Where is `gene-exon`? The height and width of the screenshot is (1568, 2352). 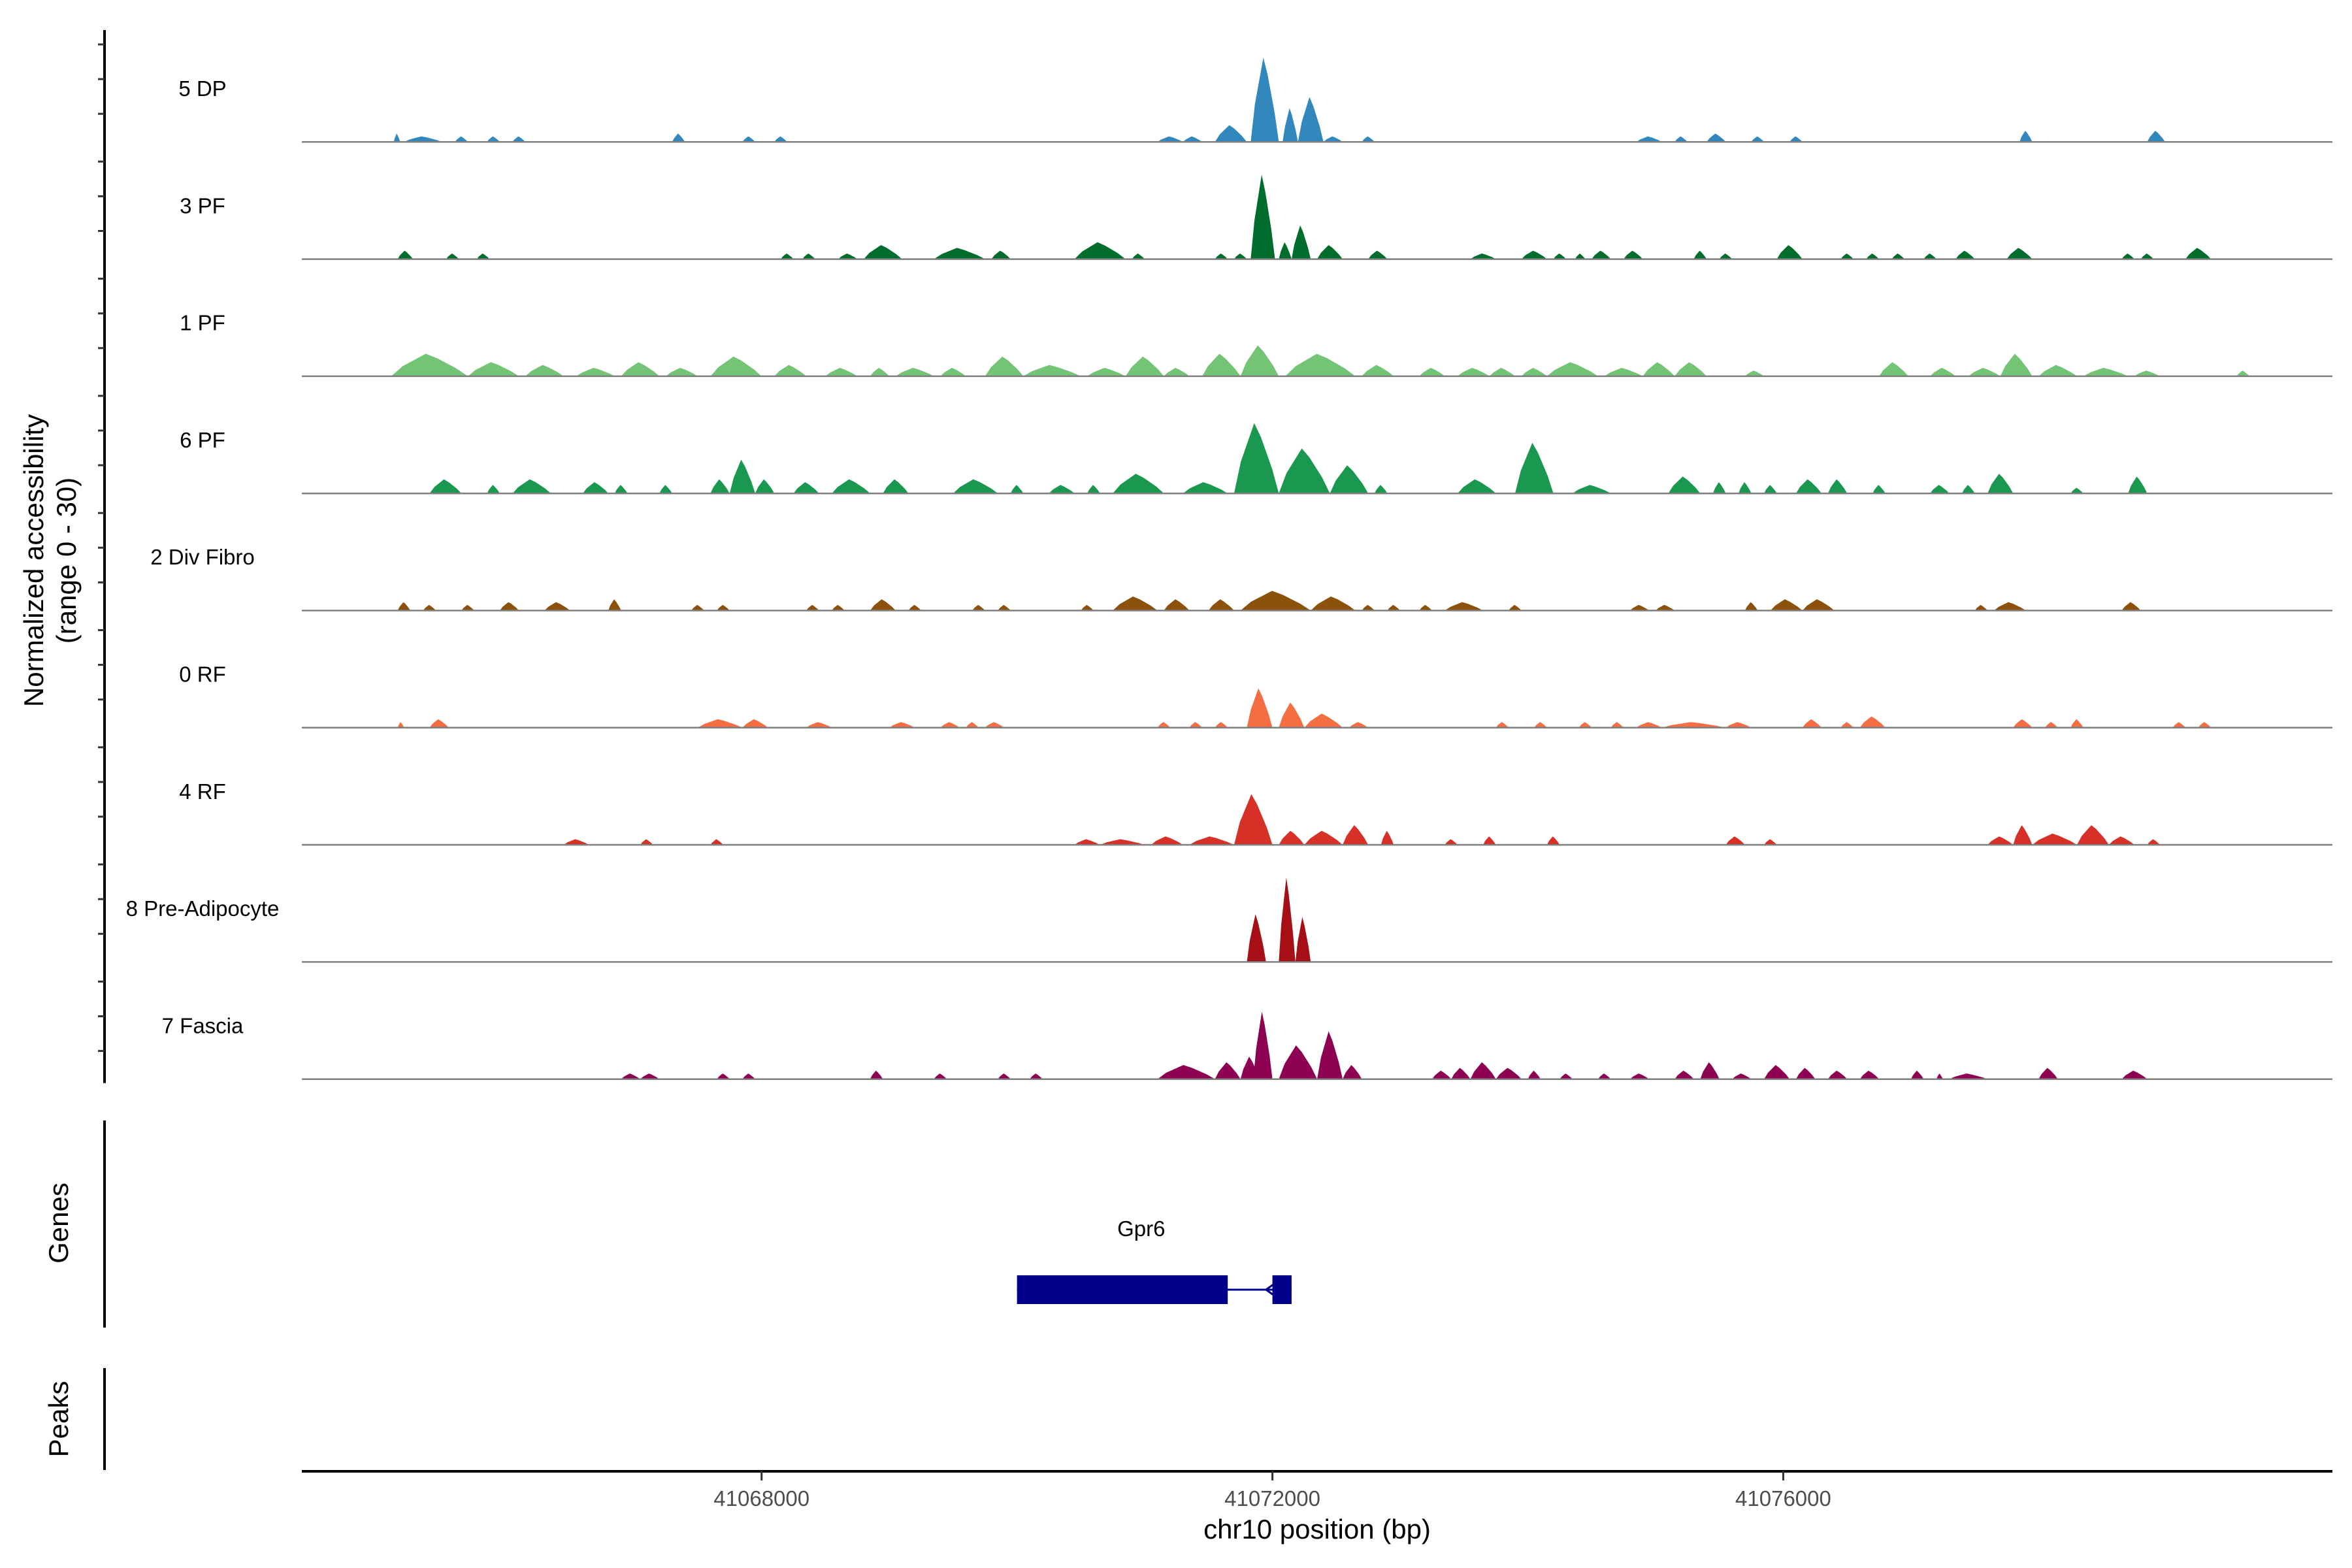
gene-exon is located at coordinates (1282, 1289).